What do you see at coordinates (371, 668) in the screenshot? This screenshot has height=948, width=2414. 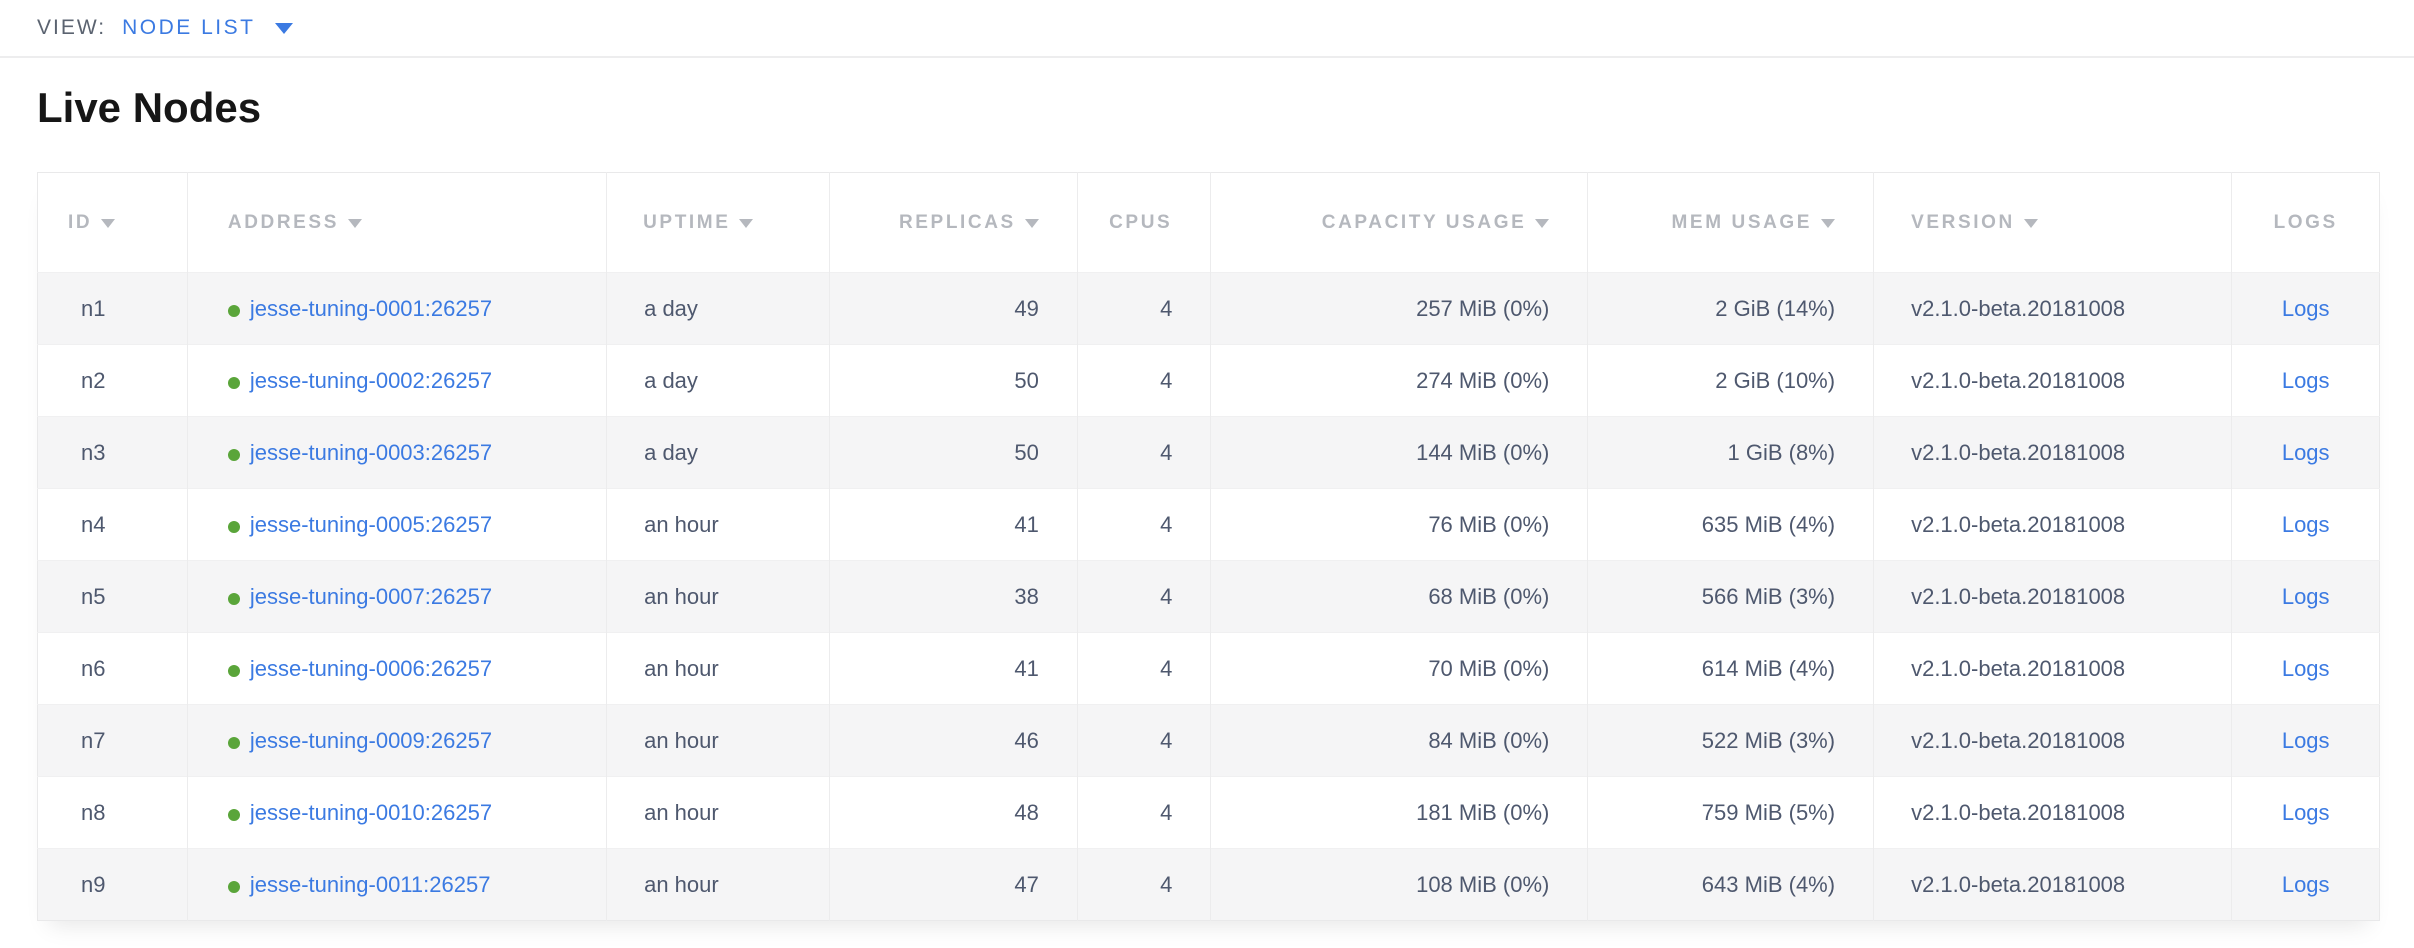 I see `node-address-link: jesse-tuning-0006:26257` at bounding box center [371, 668].